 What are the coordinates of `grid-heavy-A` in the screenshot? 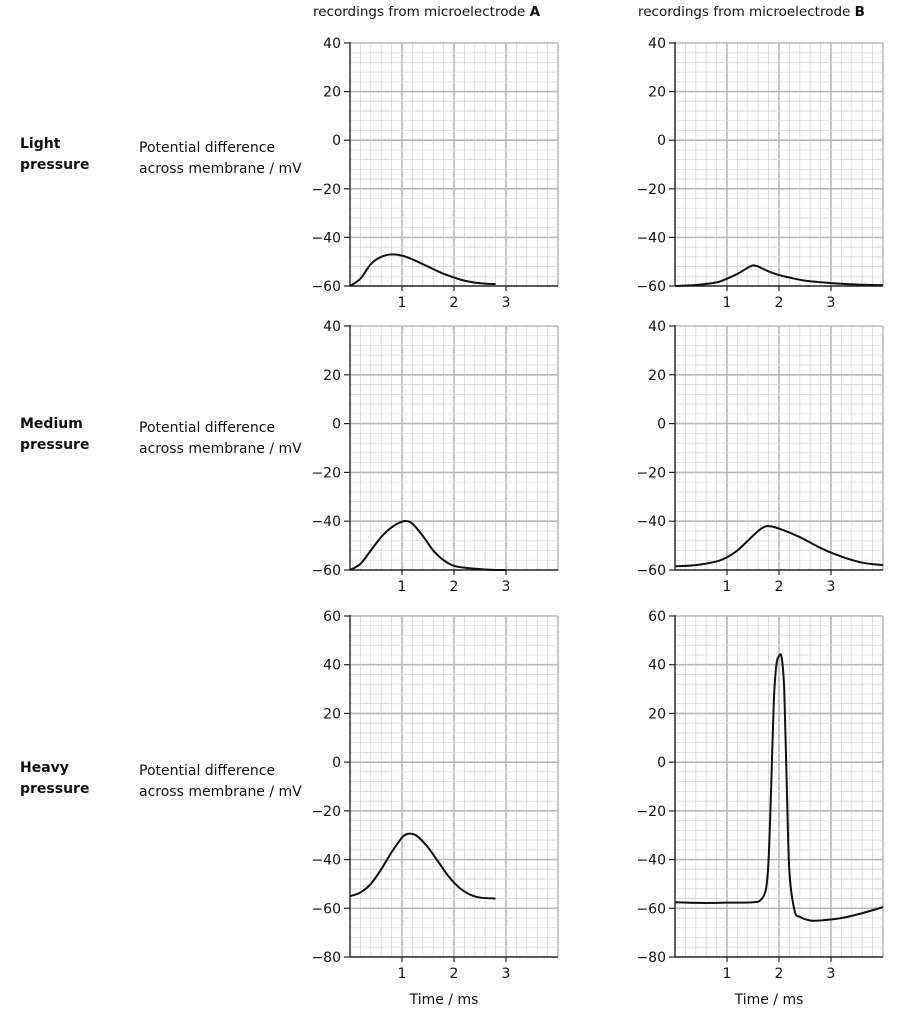 It's located at (454, 786).